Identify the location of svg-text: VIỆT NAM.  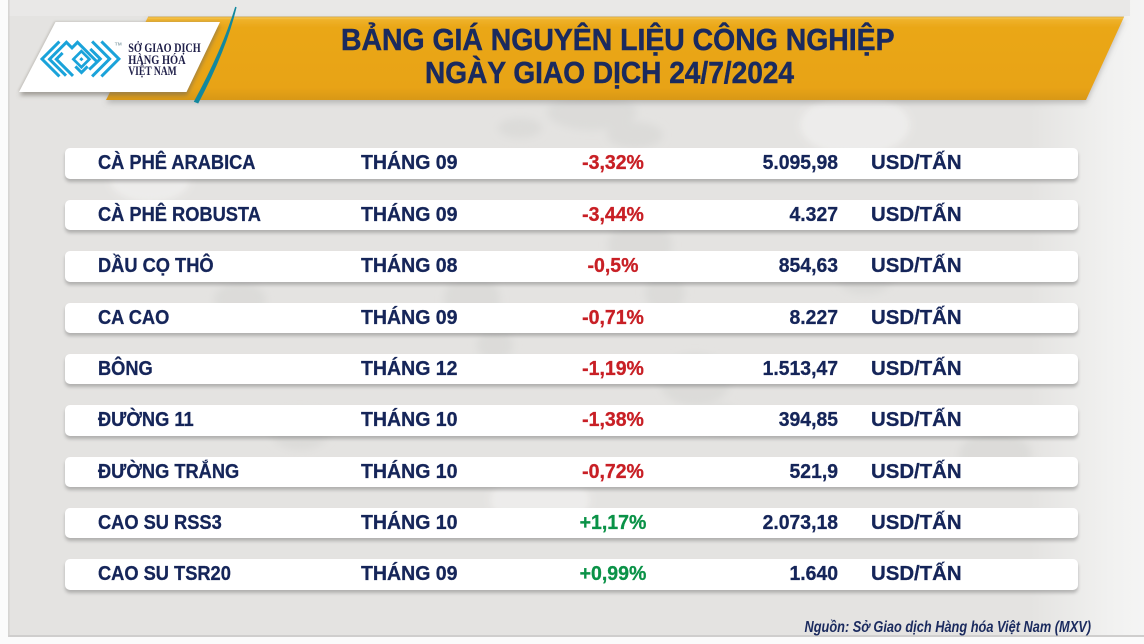
(152, 71).